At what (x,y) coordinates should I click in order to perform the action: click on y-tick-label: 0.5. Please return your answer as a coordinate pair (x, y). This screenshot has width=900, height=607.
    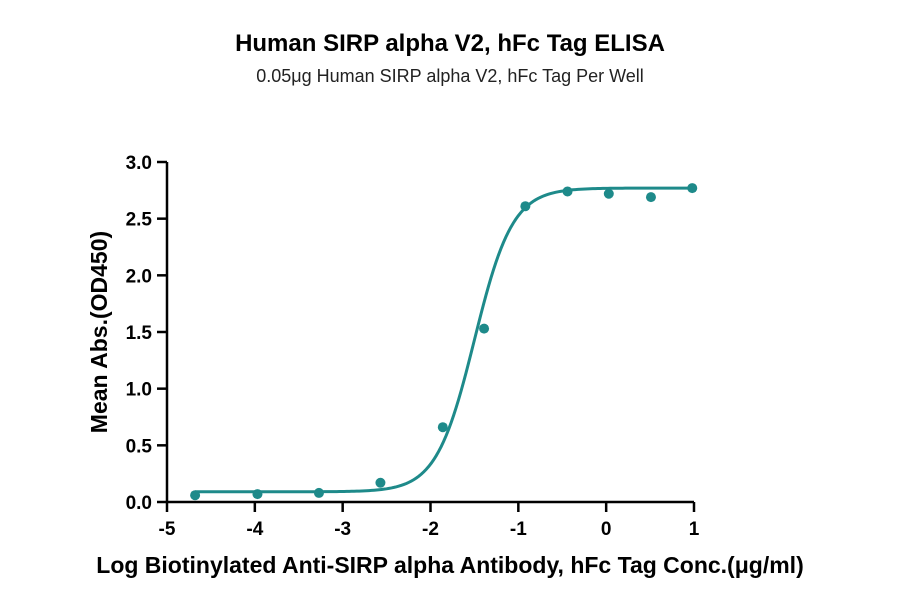
    Looking at the image, I should click on (139, 446).